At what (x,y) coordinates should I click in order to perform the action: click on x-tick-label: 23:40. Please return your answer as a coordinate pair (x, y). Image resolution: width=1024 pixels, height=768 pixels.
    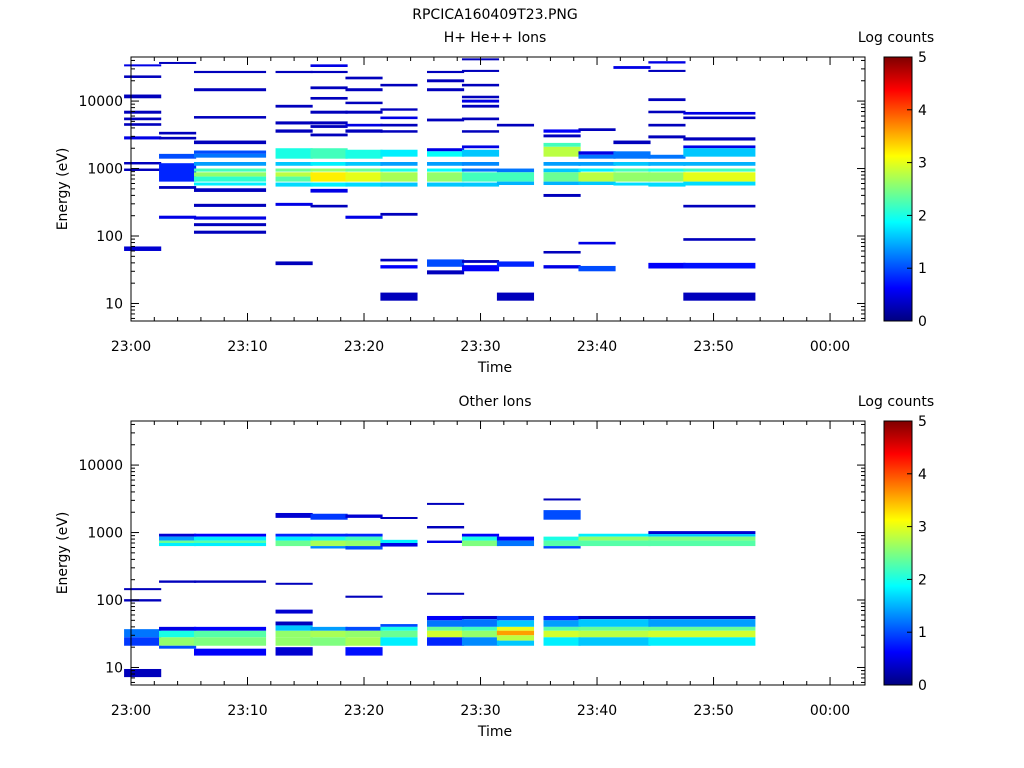
    Looking at the image, I should click on (597, 347).